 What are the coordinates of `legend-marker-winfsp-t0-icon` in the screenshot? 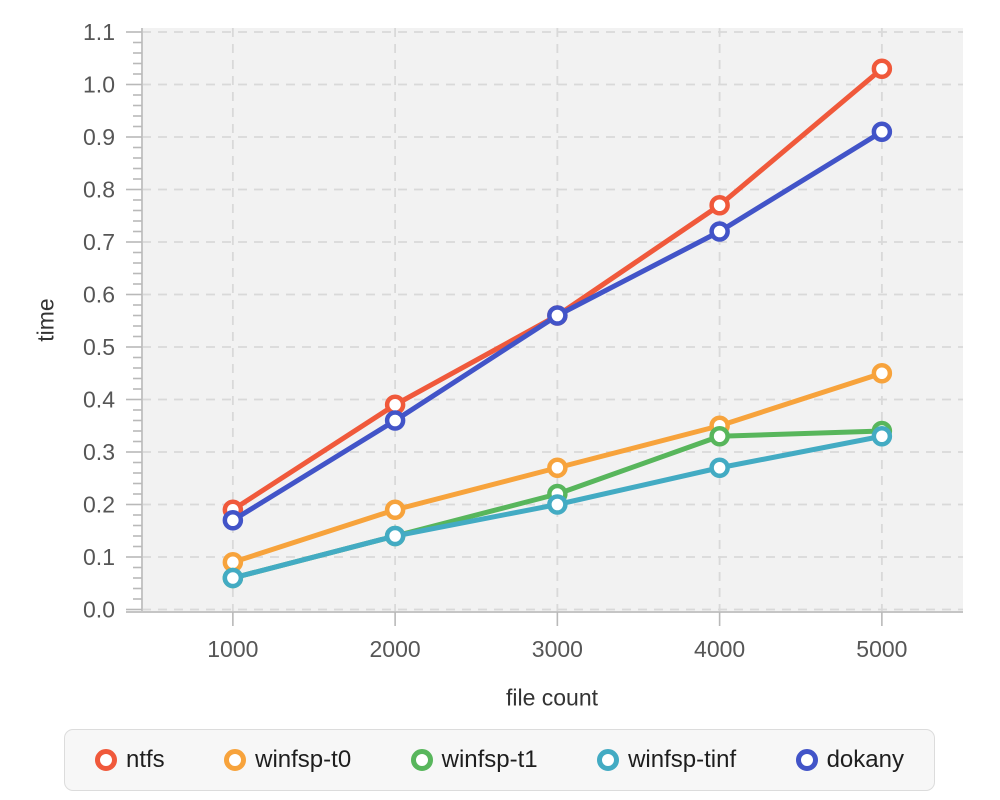 It's located at (235, 760).